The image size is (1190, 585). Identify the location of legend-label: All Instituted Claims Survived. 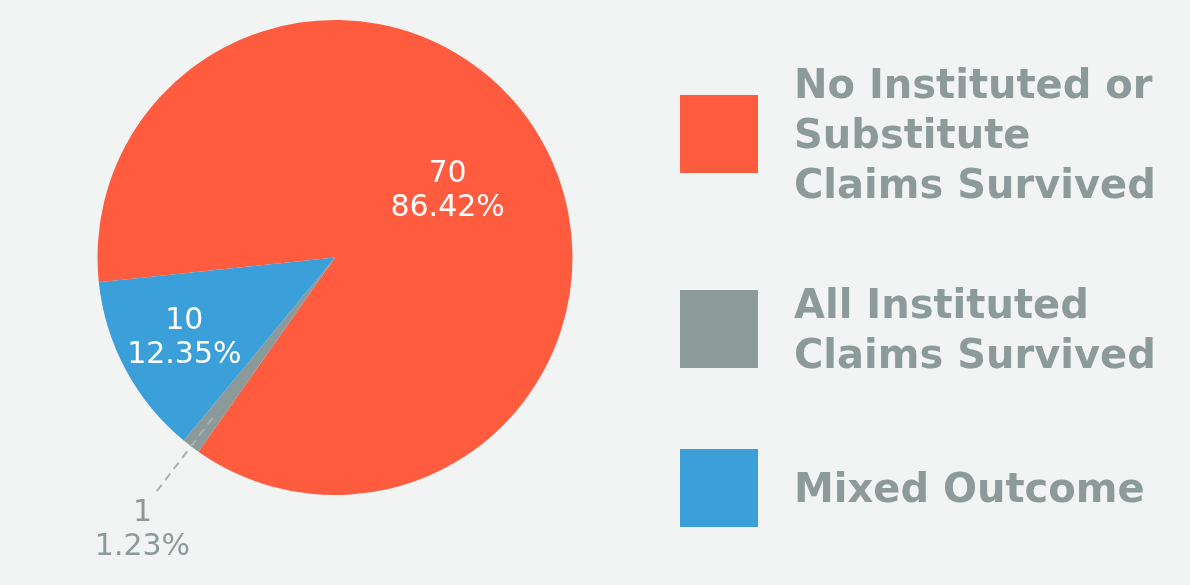
(975, 329).